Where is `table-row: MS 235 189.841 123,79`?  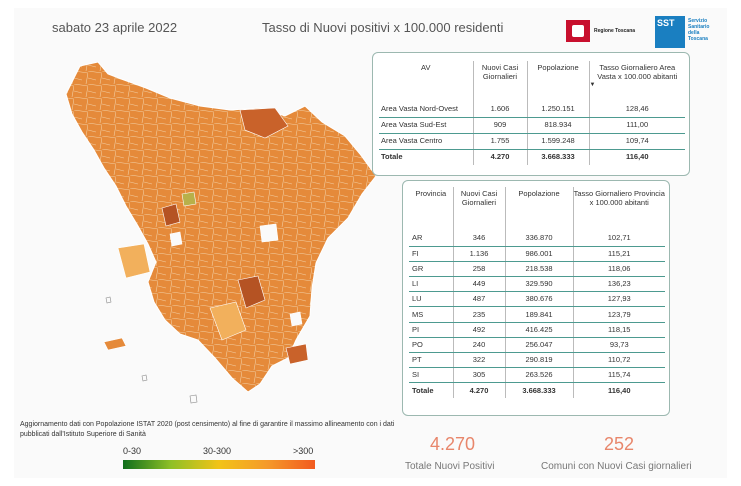 table-row: MS 235 189.841 123,79 is located at coordinates (537, 314).